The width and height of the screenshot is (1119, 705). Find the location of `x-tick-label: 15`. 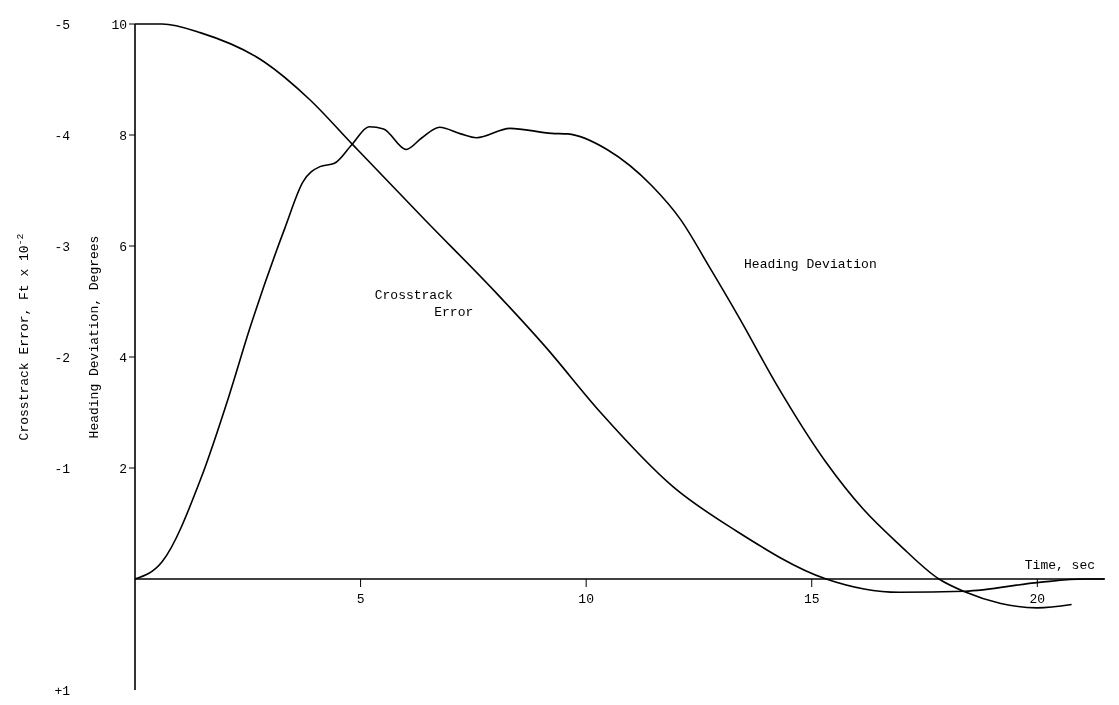

x-tick-label: 15 is located at coordinates (811, 599).